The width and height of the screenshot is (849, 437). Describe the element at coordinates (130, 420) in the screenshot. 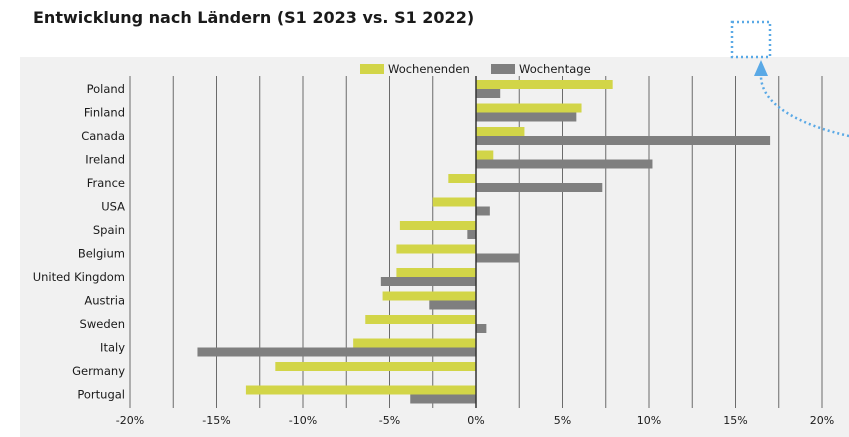

I see `x-tick-label: -20%` at that location.